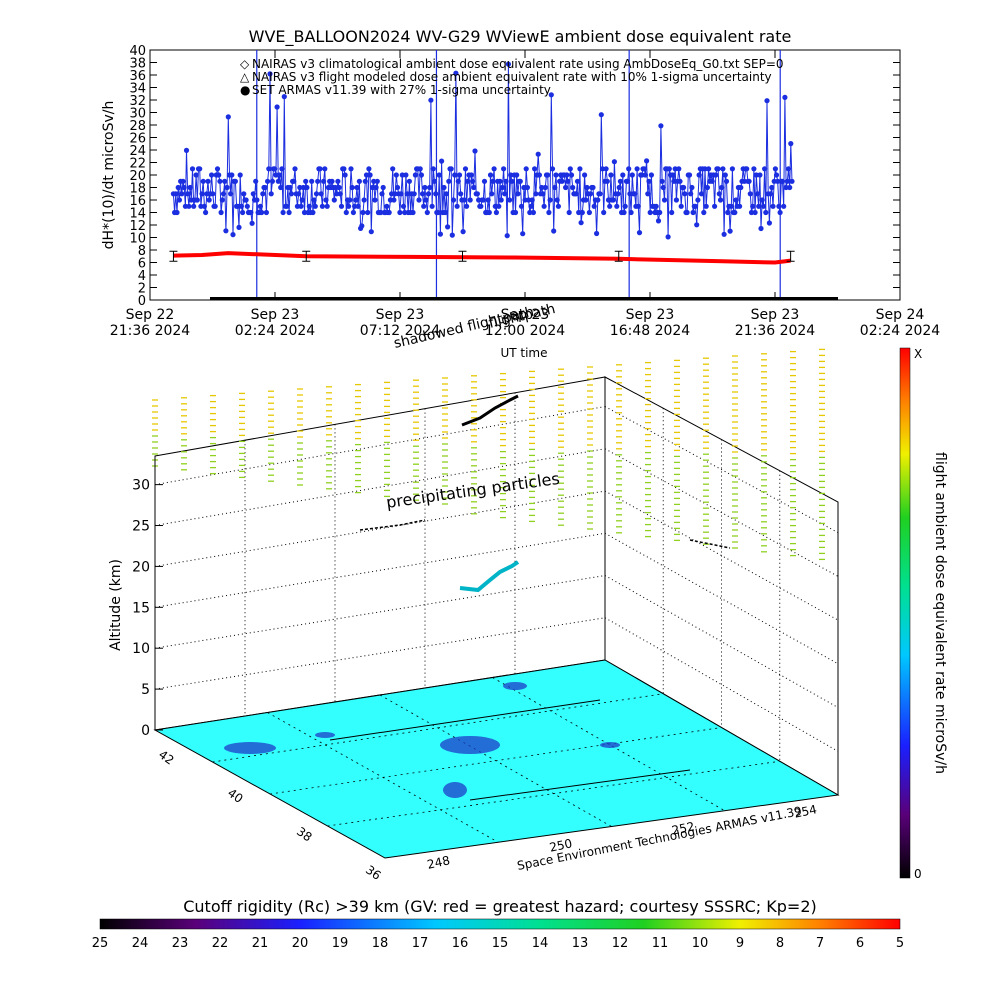 Image resolution: width=1000 pixels, height=1000 pixels. I want to click on flight-track-trail, so click(392, 525).